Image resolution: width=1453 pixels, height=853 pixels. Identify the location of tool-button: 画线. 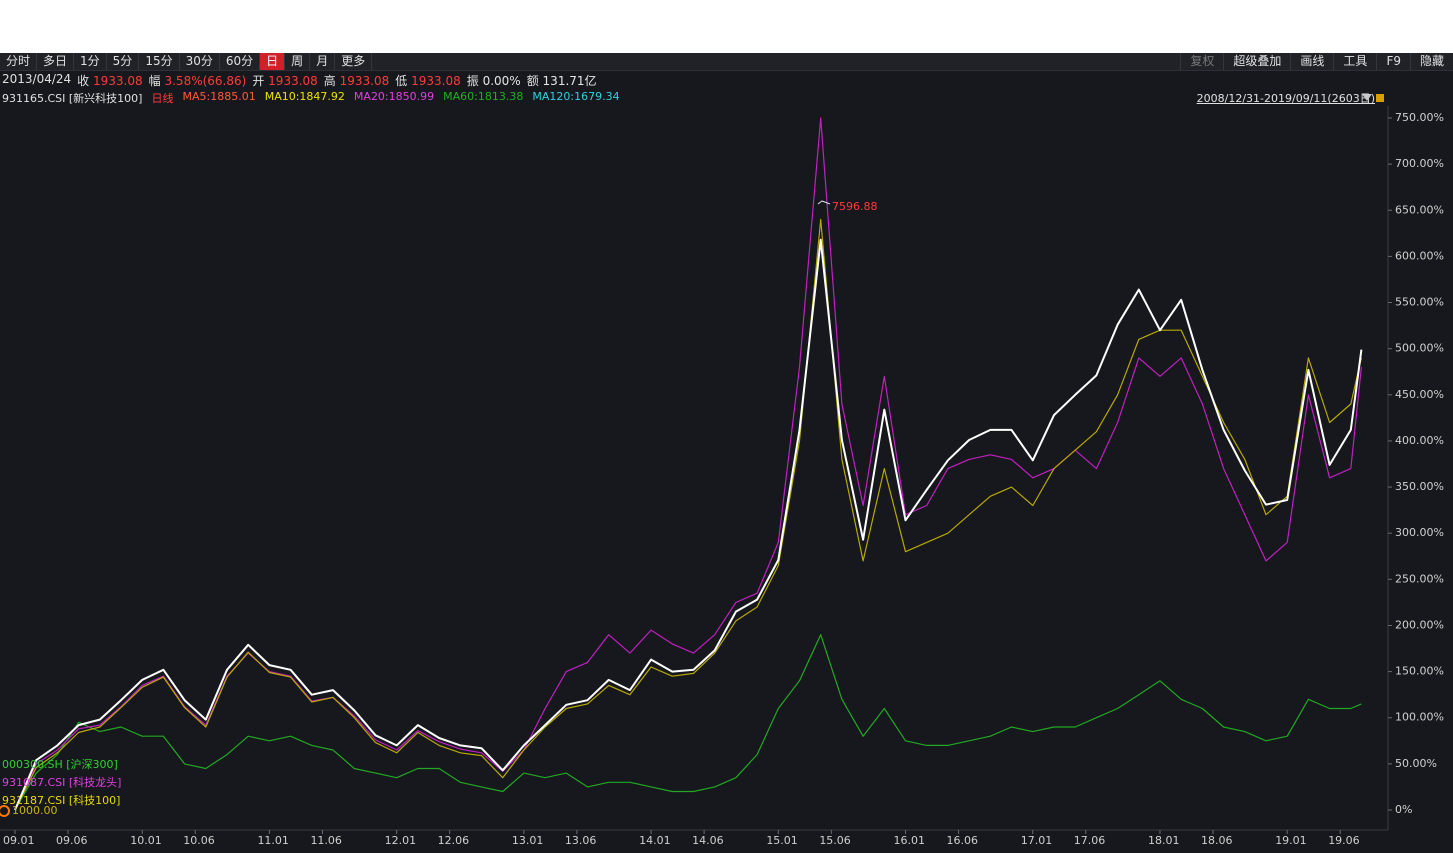
(1311, 61).